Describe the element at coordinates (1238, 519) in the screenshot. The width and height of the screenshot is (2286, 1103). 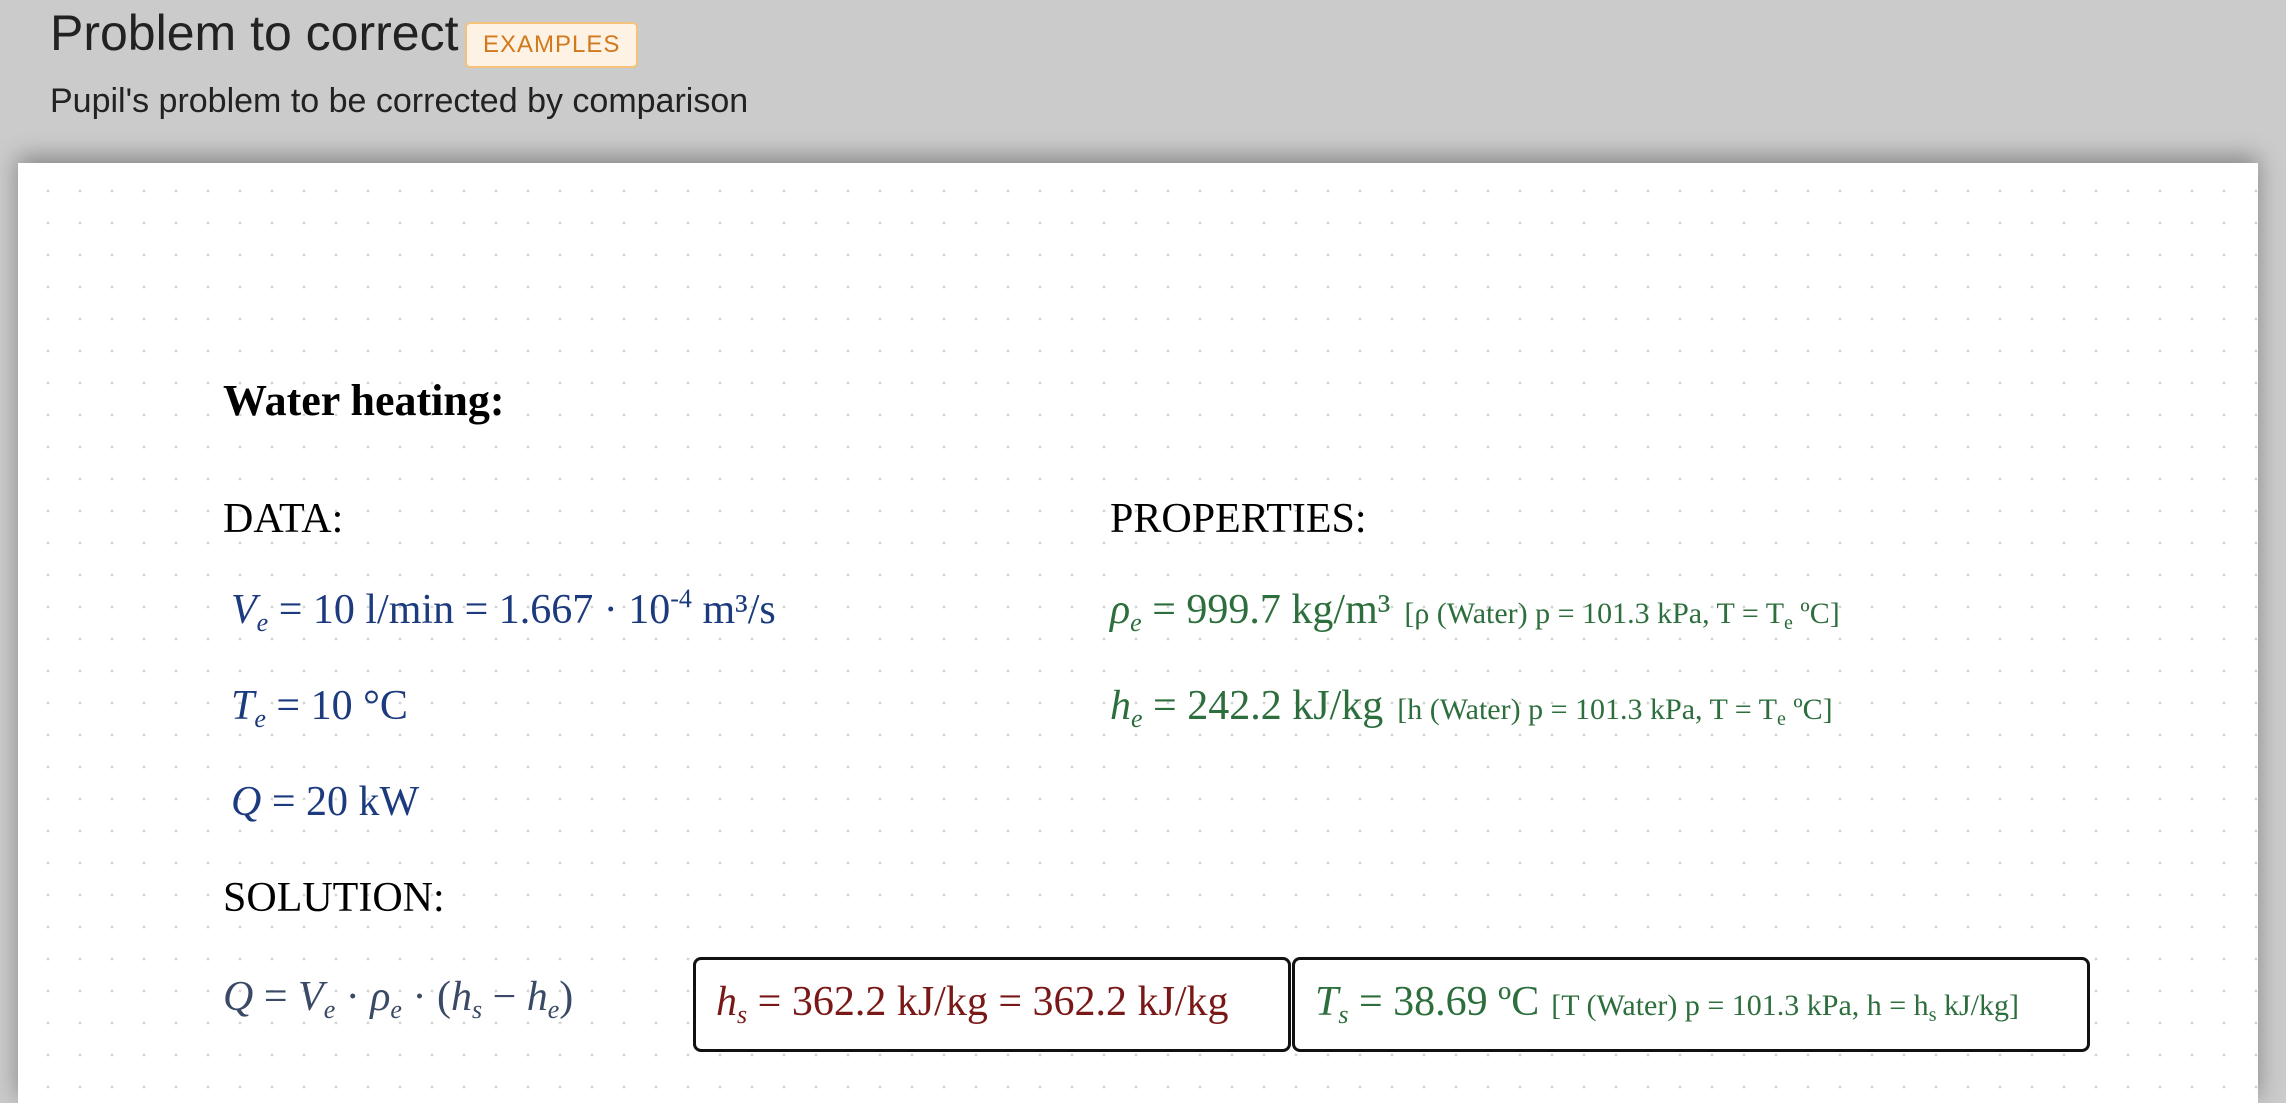
I see `properties-label: PROPERTIES:` at that location.